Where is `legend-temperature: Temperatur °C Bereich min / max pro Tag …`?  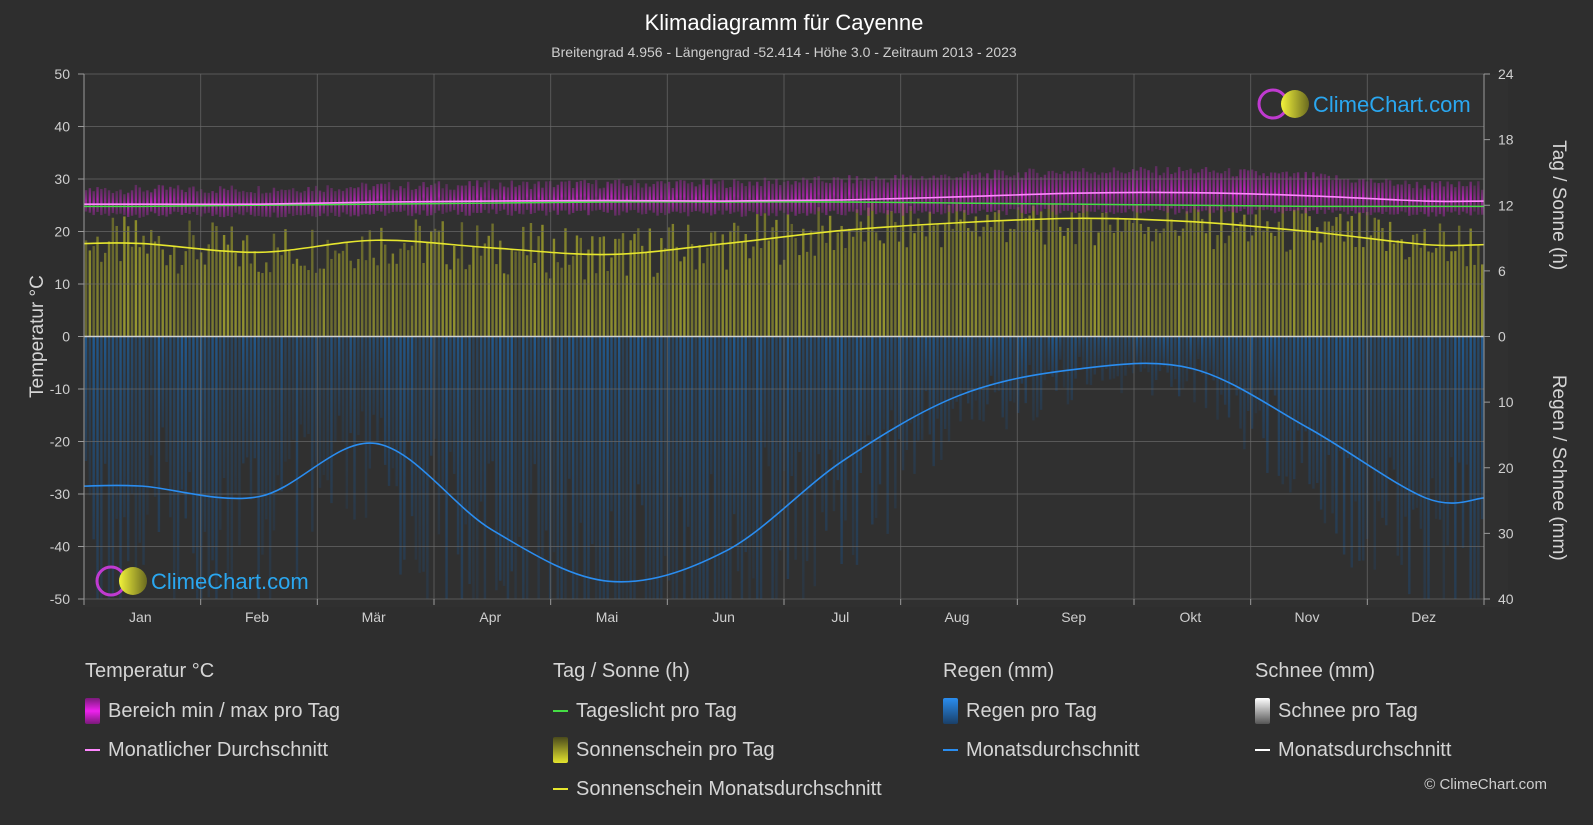 legend-temperature: Temperatur °C Bereich min / max pro Tag … is located at coordinates (212, 718).